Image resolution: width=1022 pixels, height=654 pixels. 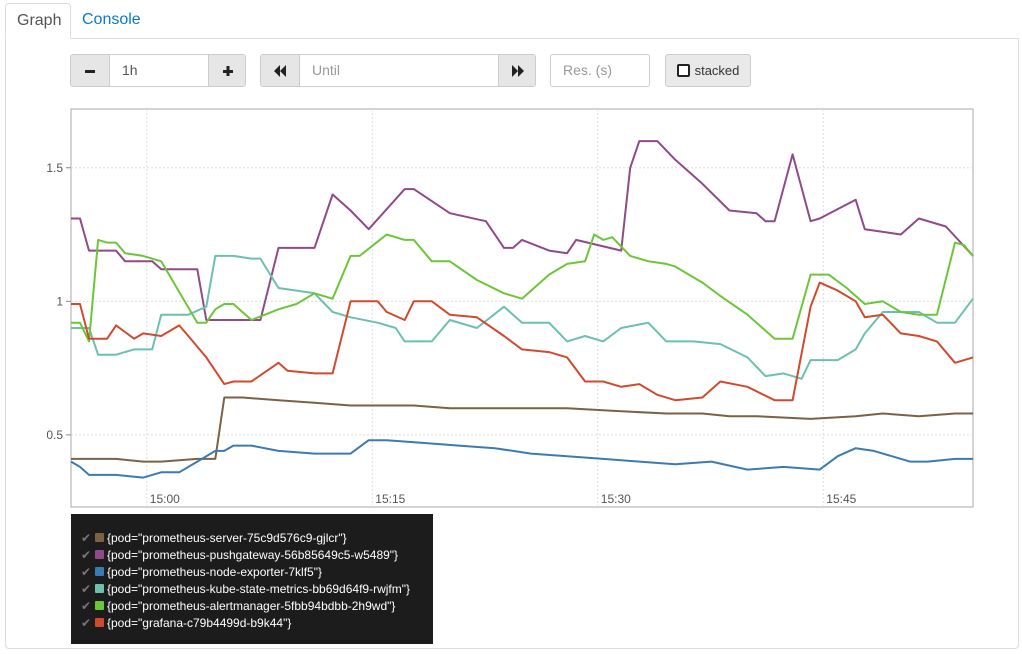 I want to click on x-tick-label: 15:30, so click(x=616, y=499).